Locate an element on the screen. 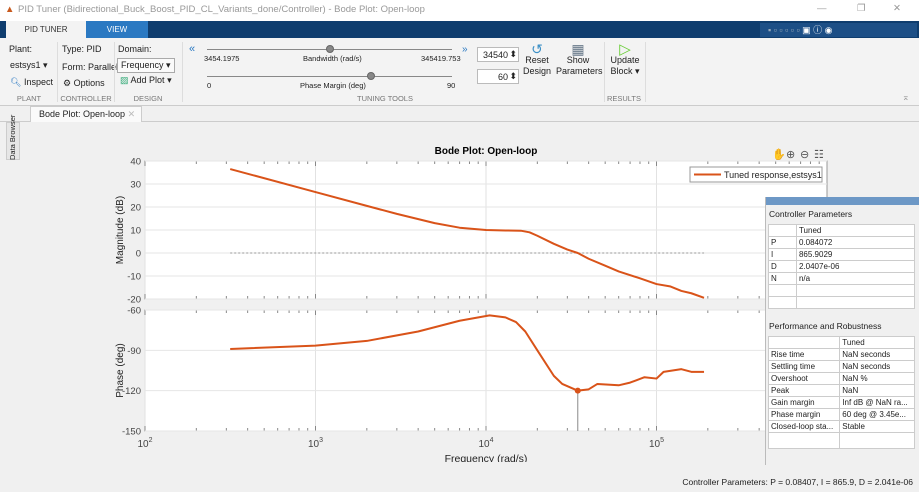 This screenshot has width=919, height=492. data-browser-tab: Data Browser is located at coordinates (13, 137).